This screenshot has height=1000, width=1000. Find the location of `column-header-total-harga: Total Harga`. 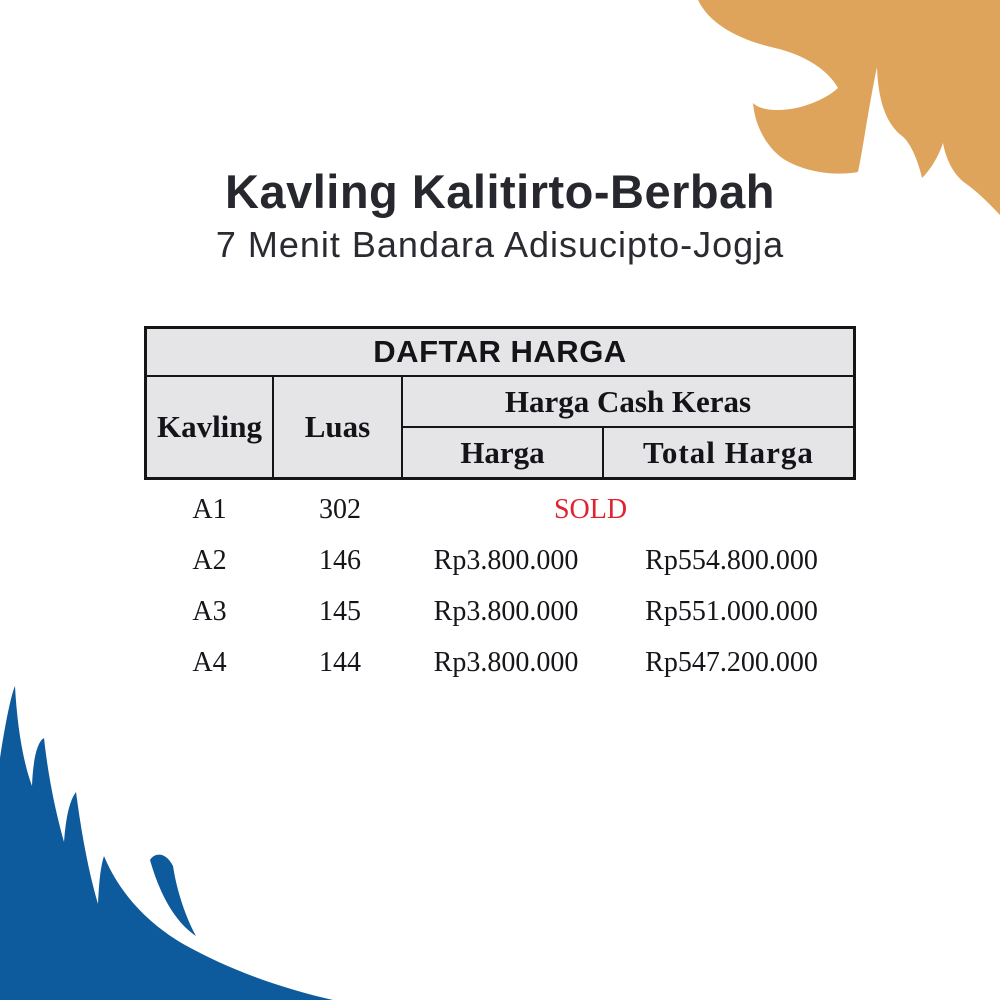

column-header-total-harga: Total Harga is located at coordinates (728, 452).